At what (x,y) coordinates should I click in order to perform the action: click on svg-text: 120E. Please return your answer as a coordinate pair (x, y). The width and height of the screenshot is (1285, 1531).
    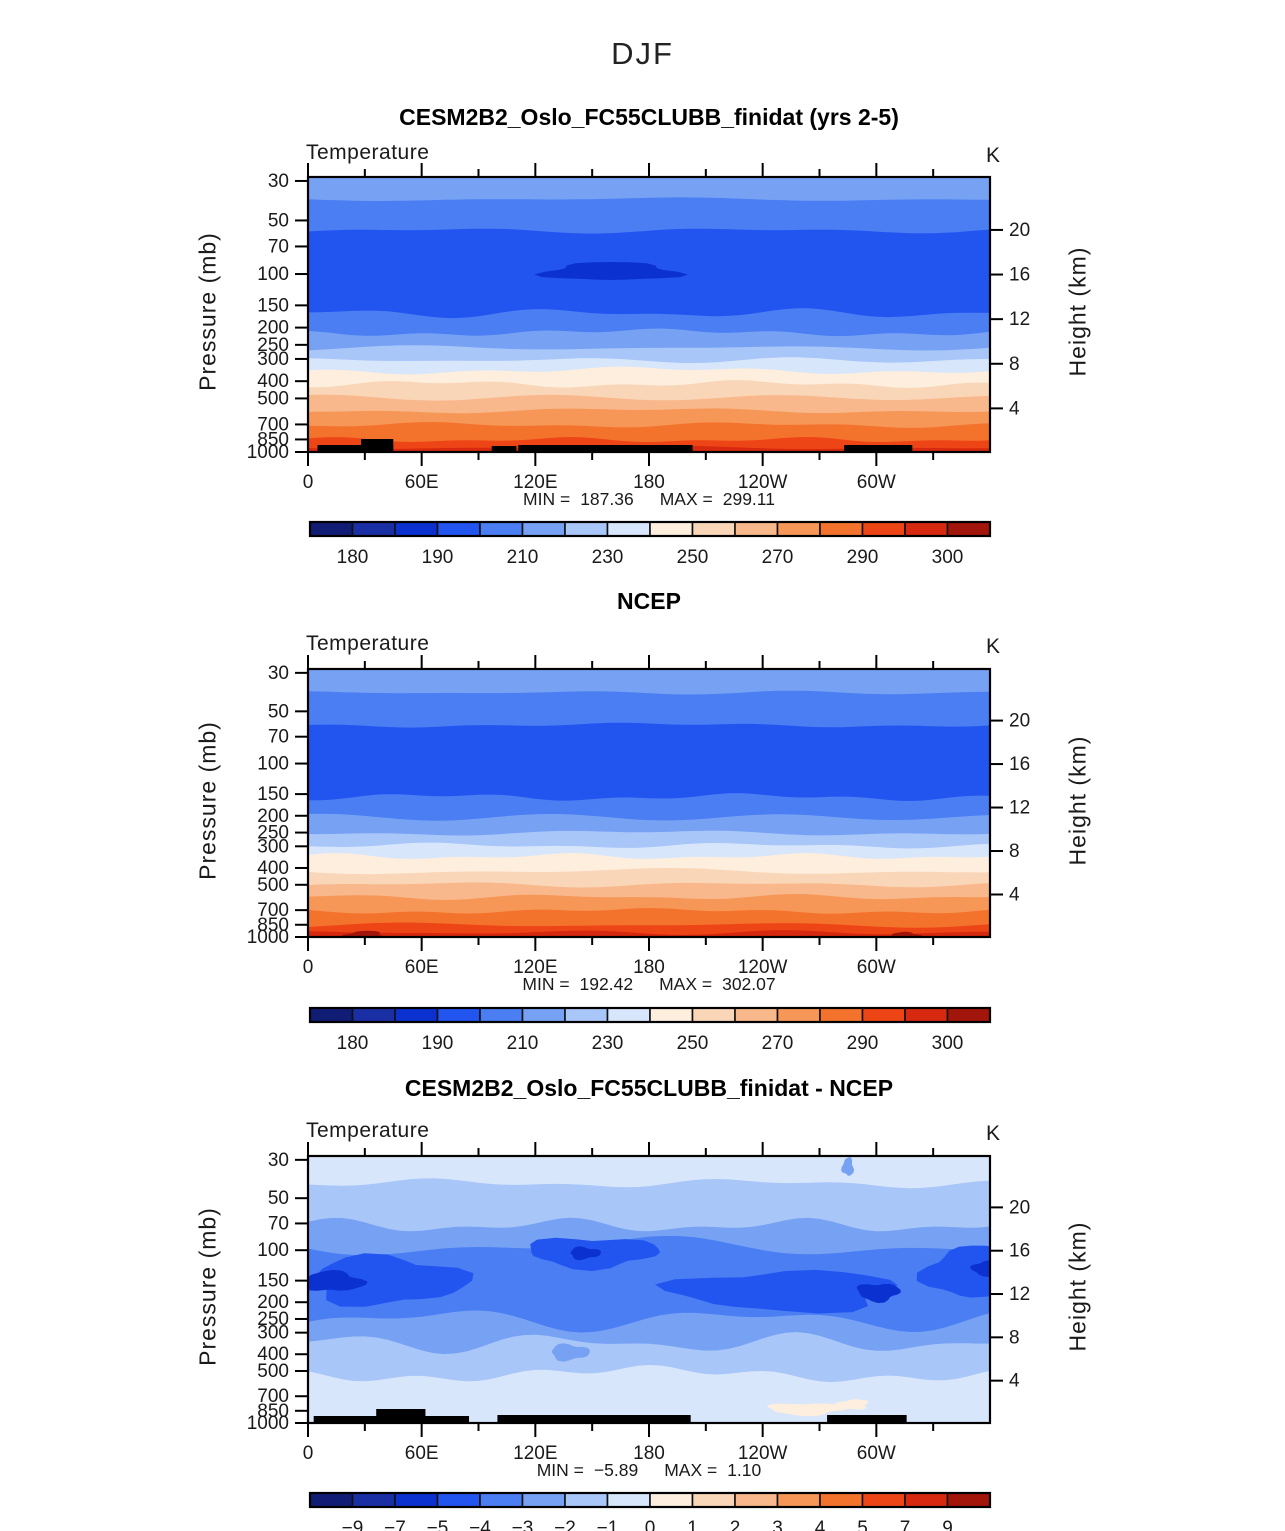
    Looking at the image, I should click on (535, 482).